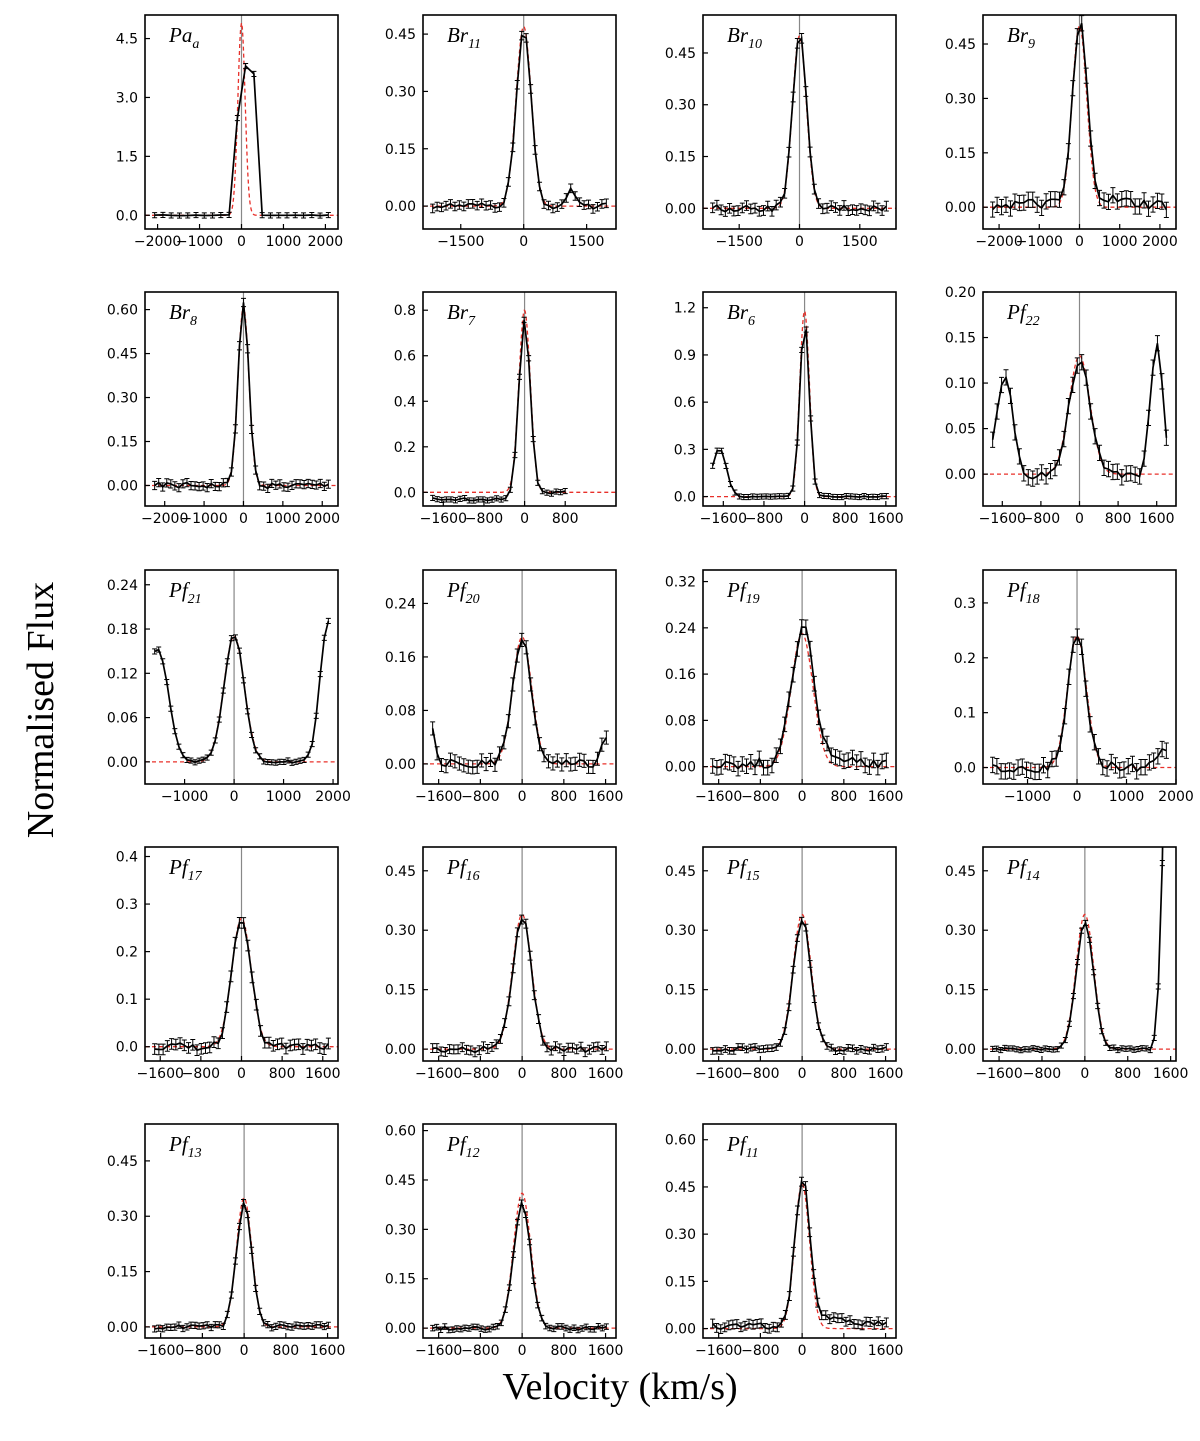  I want to click on y-tick-label: 0.30, so click(680, 1235).